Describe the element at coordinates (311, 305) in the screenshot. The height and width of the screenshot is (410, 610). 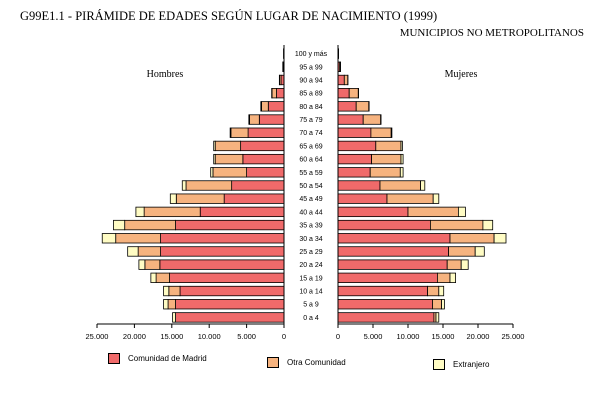
I see `age-group-label-1: 5 a 9` at that location.